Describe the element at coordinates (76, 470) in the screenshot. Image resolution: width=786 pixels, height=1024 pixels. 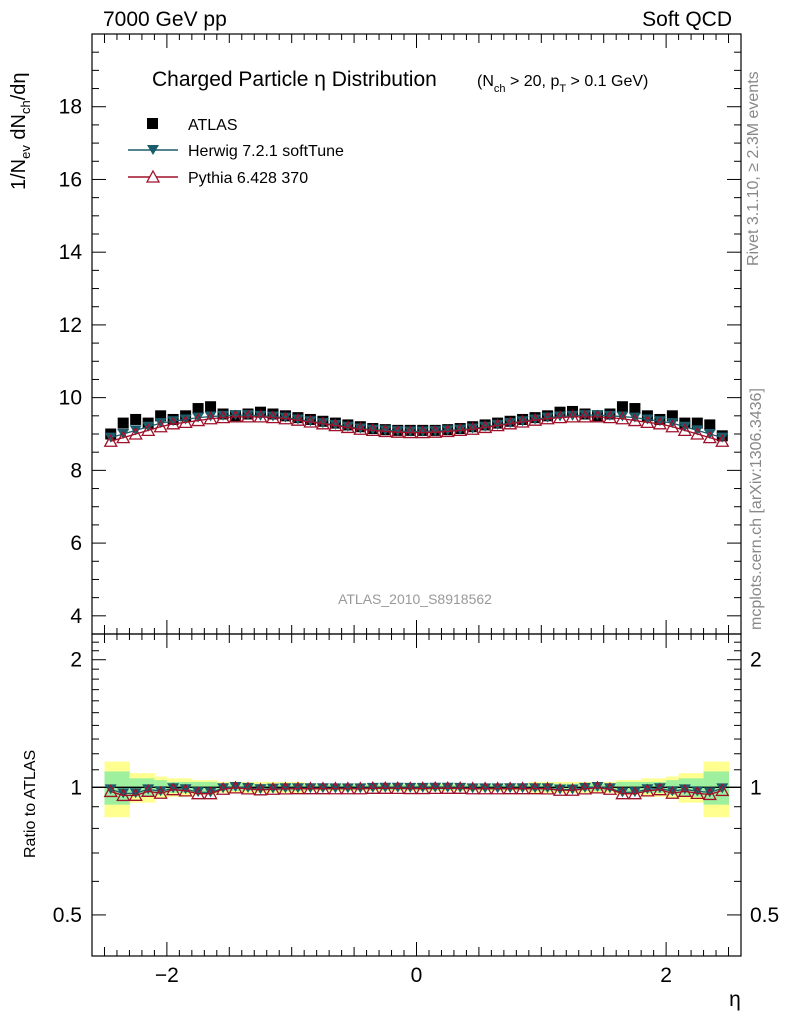
I see `y-tick-label: 8` at that location.